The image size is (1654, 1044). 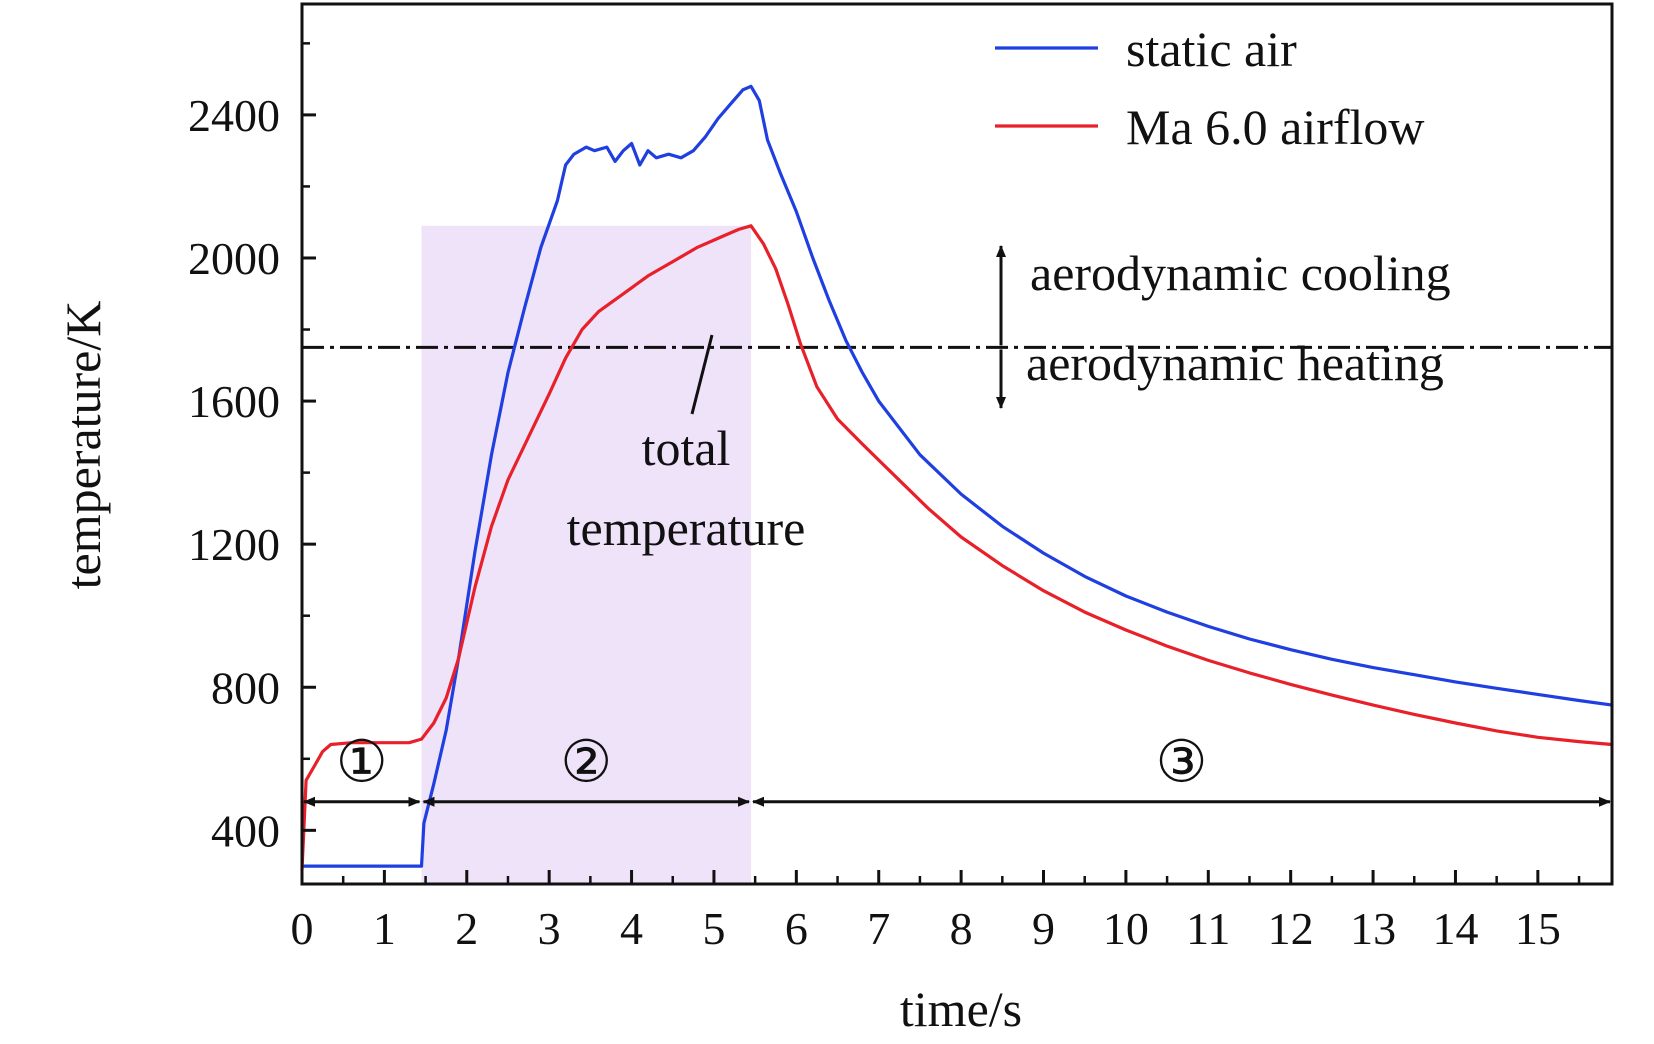 What do you see at coordinates (1208, 928) in the screenshot?
I see `x-tick-label: 11` at bounding box center [1208, 928].